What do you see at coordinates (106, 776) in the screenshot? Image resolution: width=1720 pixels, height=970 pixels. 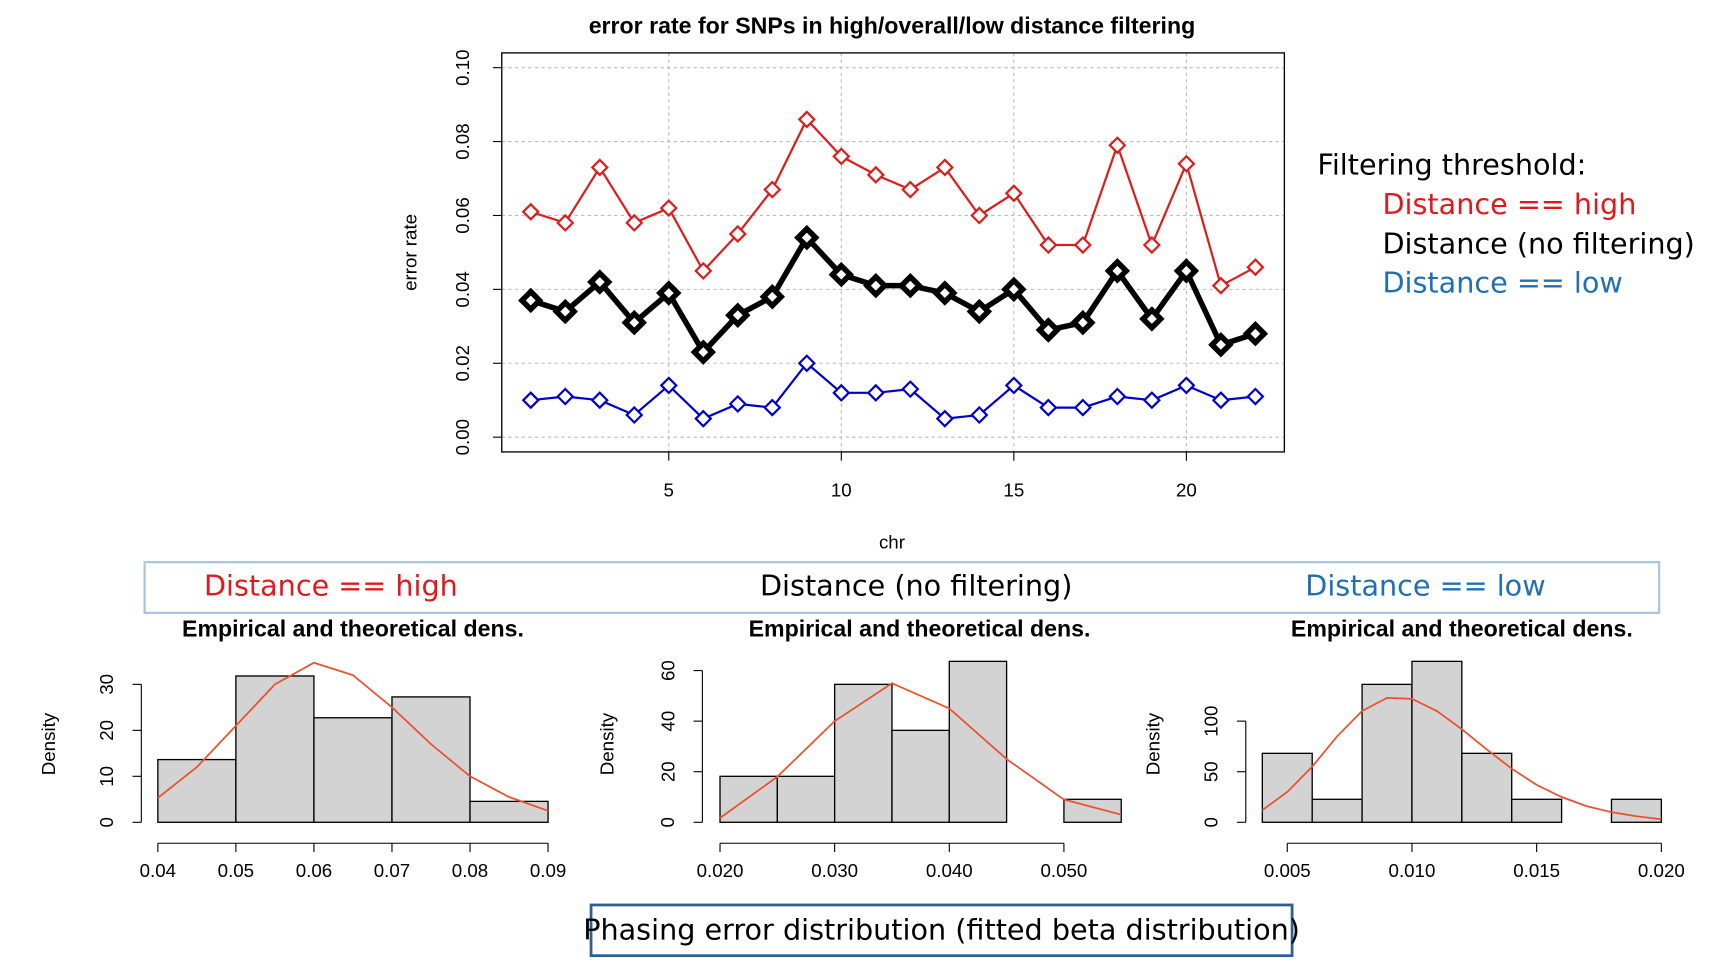 I see `y-tick-label: 10` at bounding box center [106, 776].